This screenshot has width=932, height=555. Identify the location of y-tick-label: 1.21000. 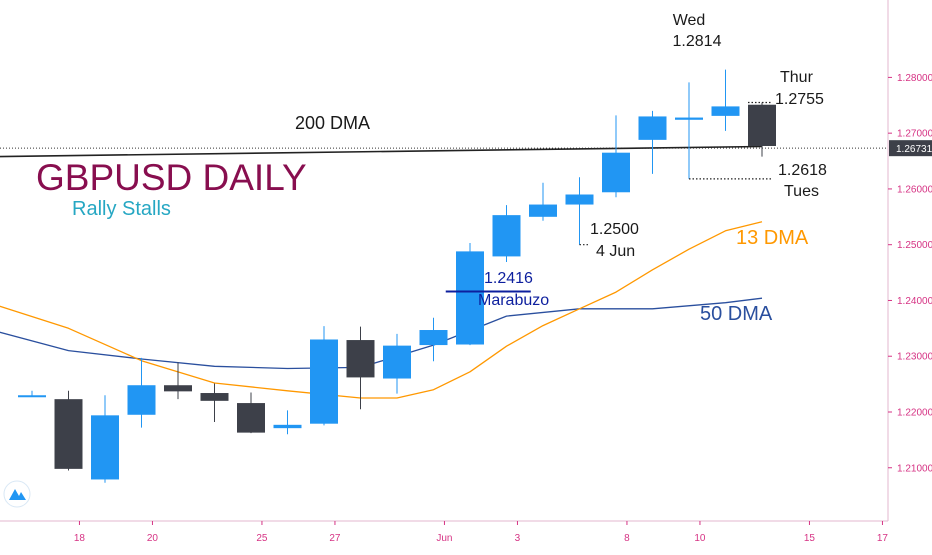
(914, 468).